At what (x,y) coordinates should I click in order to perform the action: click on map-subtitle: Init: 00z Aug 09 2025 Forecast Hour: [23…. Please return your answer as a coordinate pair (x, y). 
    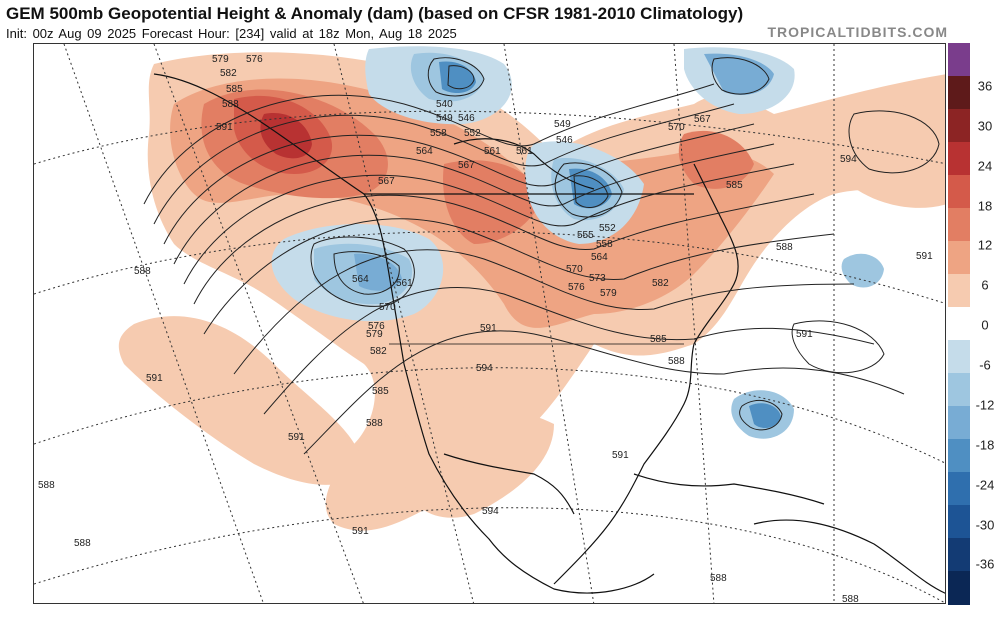
    Looking at the image, I should click on (231, 33).